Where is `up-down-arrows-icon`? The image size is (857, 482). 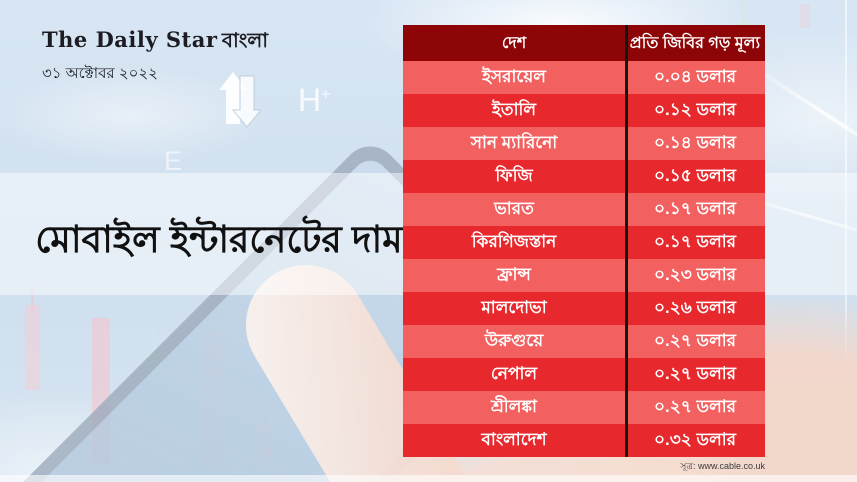 up-down-arrows-icon is located at coordinates (240, 100).